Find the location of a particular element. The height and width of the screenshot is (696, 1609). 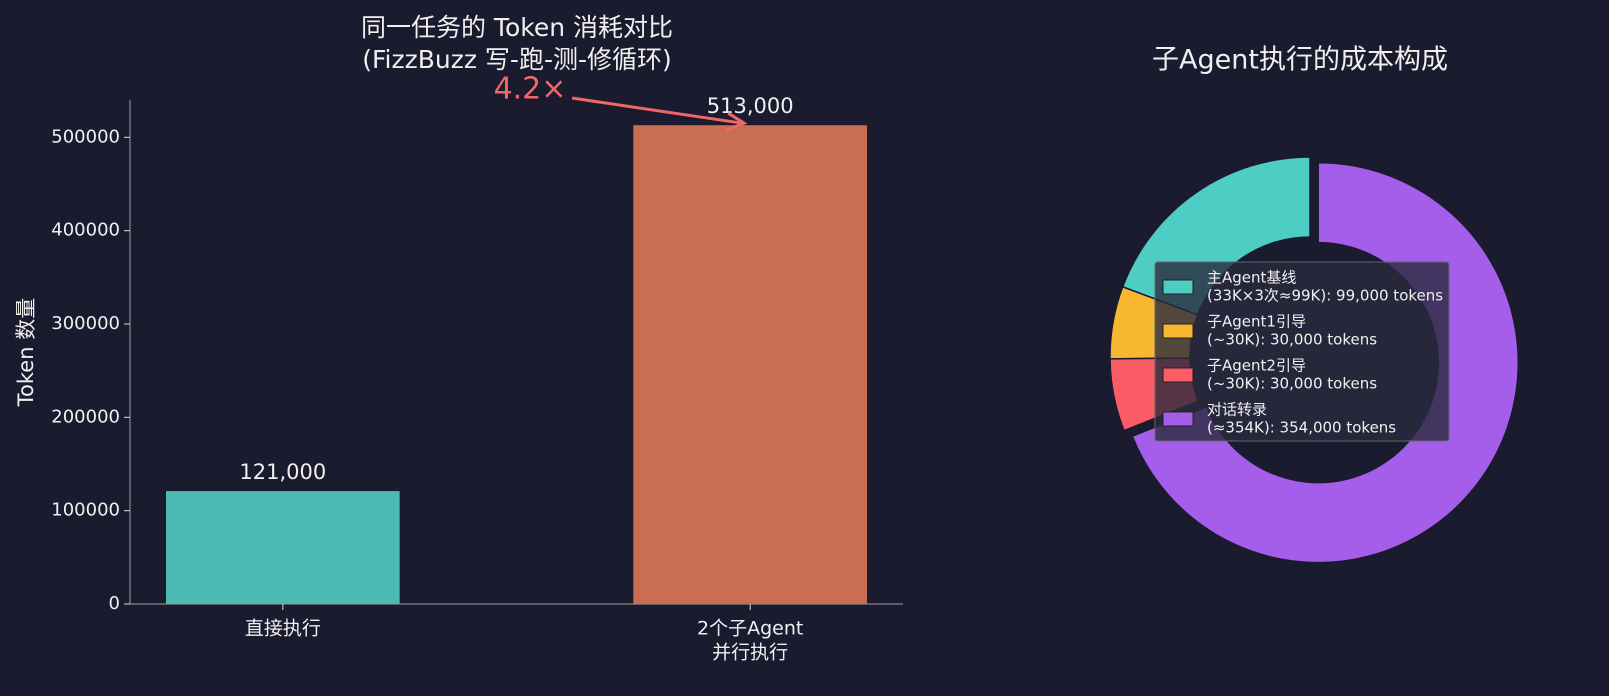

legend-label: 子Agent2引导 is located at coordinates (1256, 366).